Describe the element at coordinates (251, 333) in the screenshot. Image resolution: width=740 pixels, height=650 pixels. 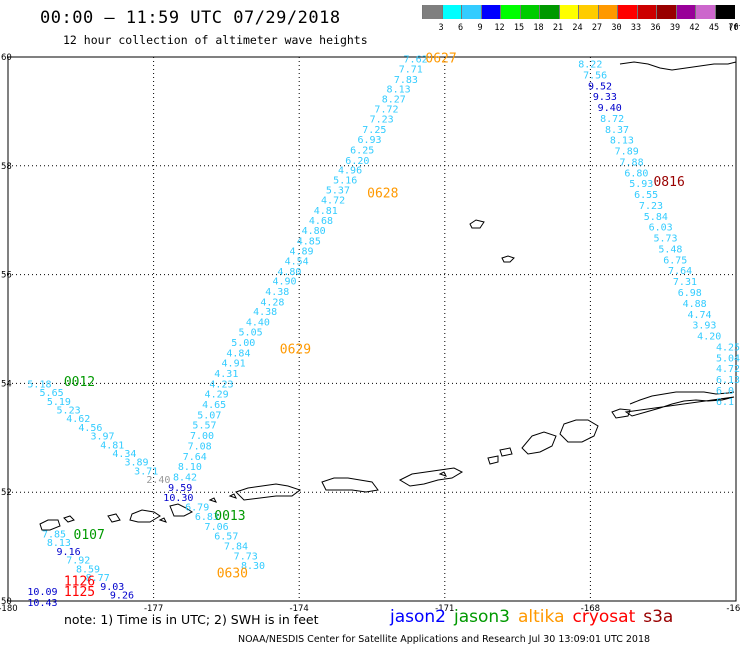
I see `wave-height-value: 5.05` at that location.